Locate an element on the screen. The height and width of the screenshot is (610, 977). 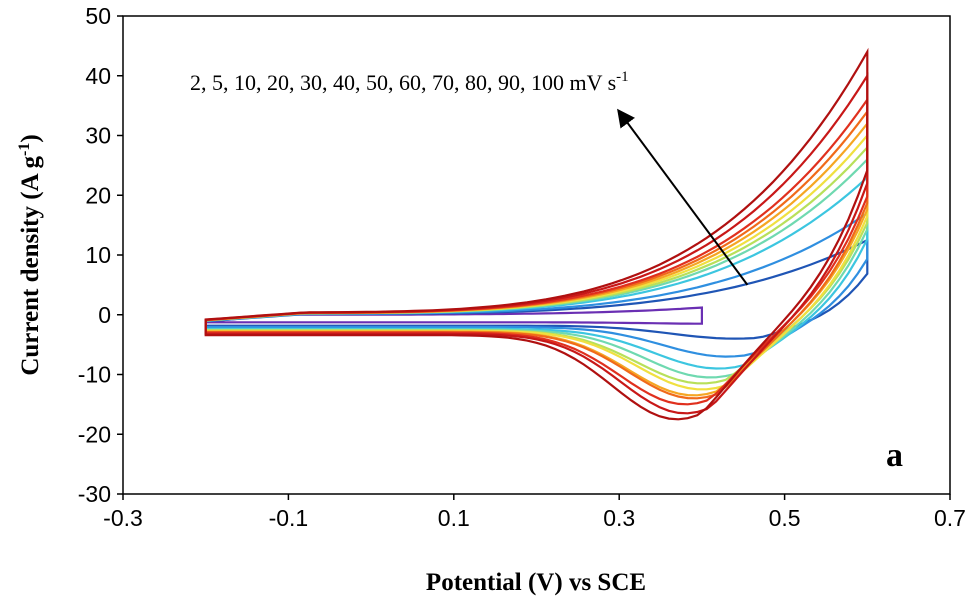
x-axis-title: Potential (V) vs SCE is located at coordinates (536, 582).